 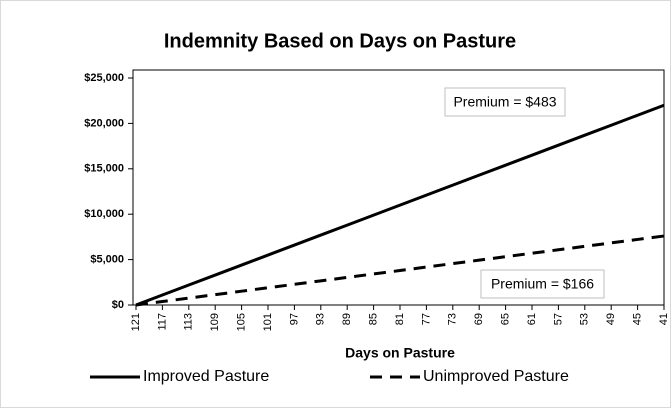 I want to click on x-tick-label: 81, so click(x=400, y=319).